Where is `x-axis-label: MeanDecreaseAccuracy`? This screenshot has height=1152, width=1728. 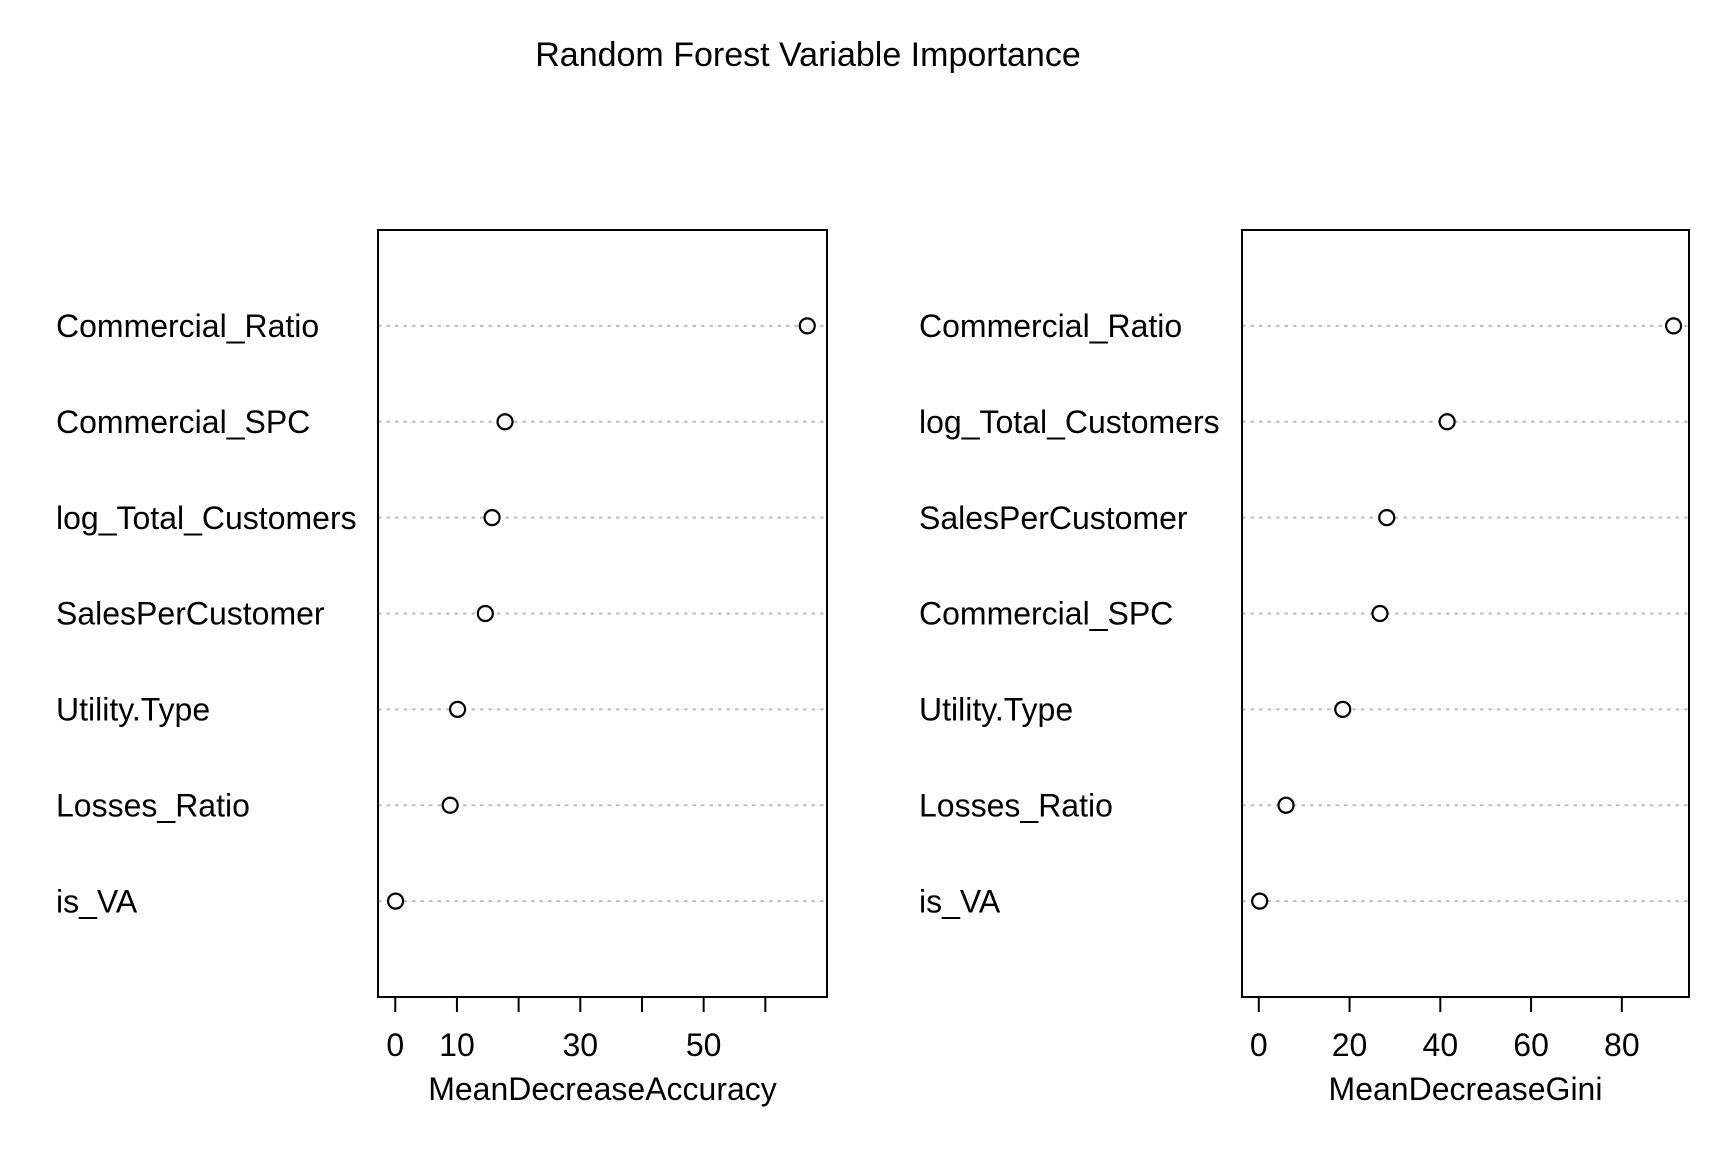
x-axis-label: MeanDecreaseAccuracy is located at coordinates (602, 1089).